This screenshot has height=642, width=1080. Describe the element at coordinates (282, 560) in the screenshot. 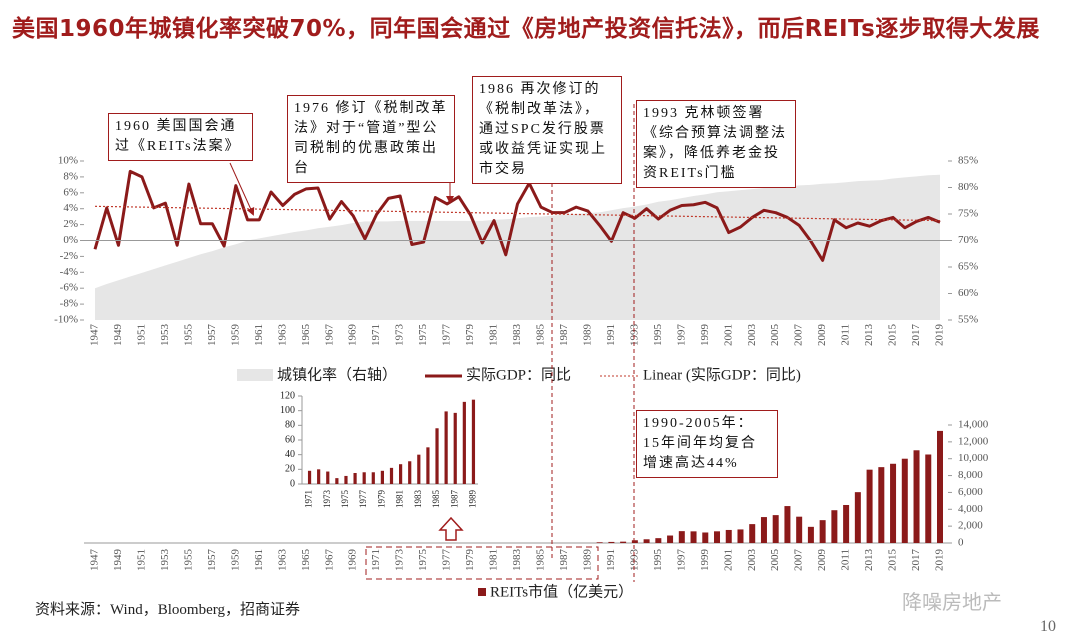

I see `x-tick-label: 1963` at that location.